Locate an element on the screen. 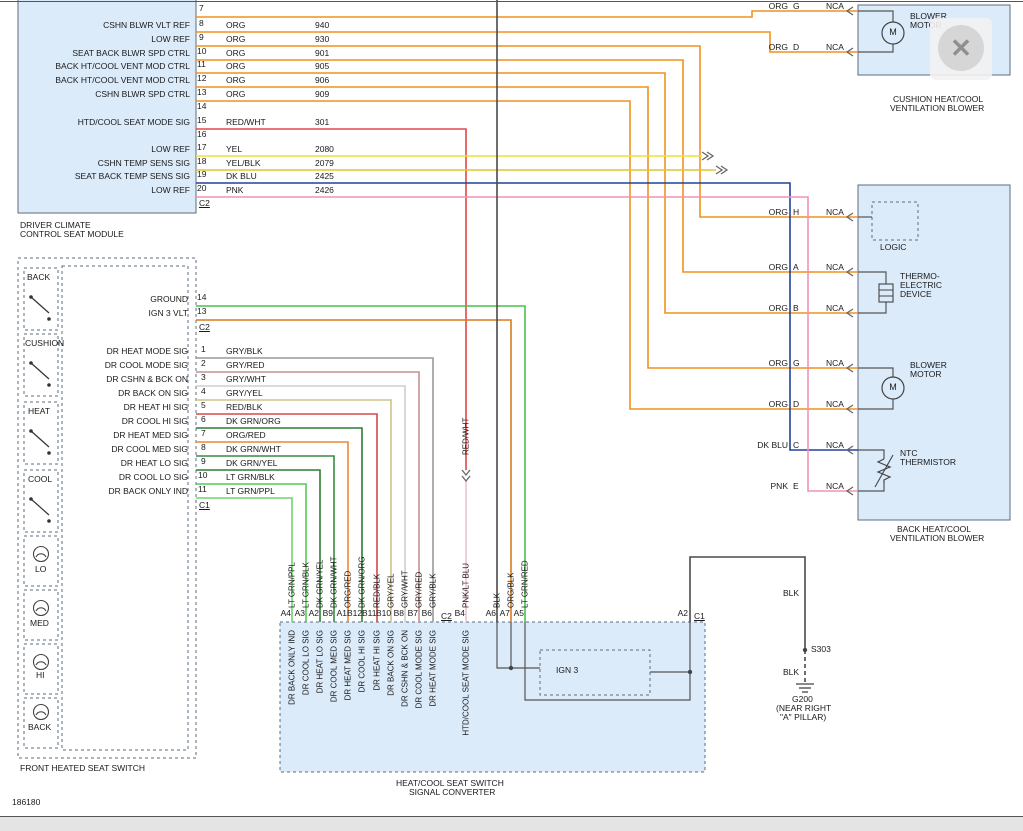  signal-vertical-label: HTD/COOL SEAT MODE SIG is located at coordinates (466, 683).